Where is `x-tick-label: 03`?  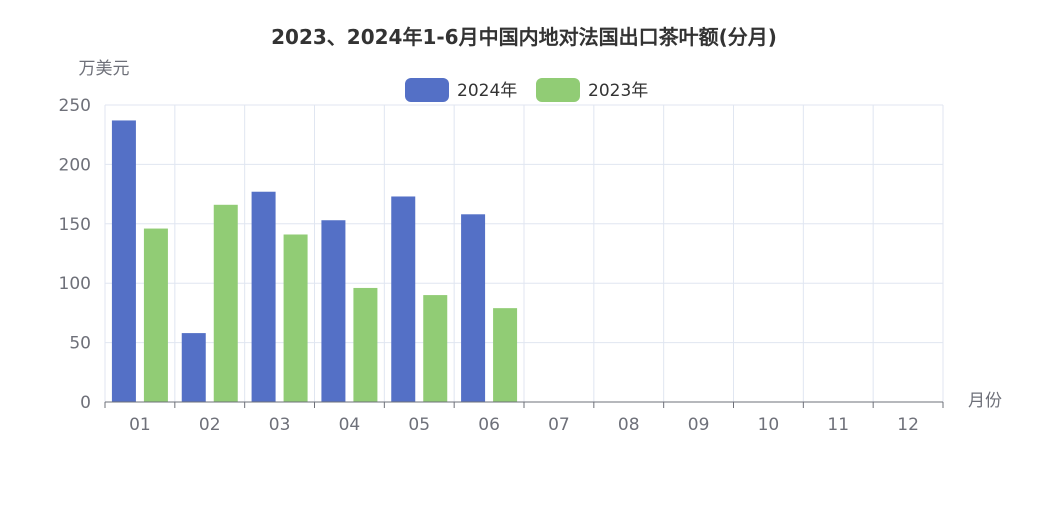
x-tick-label: 03 is located at coordinates (280, 425).